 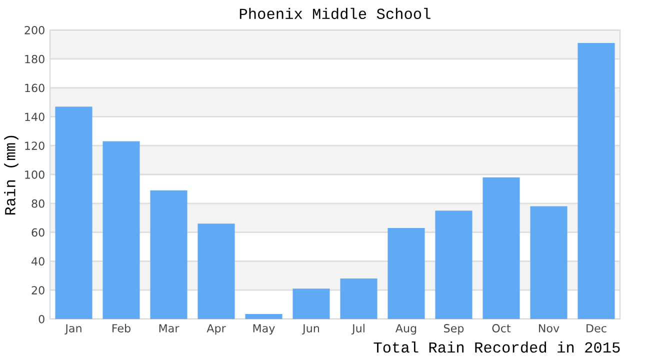 What do you see at coordinates (34, 117) in the screenshot?
I see `y-tick-label: 140` at bounding box center [34, 117].